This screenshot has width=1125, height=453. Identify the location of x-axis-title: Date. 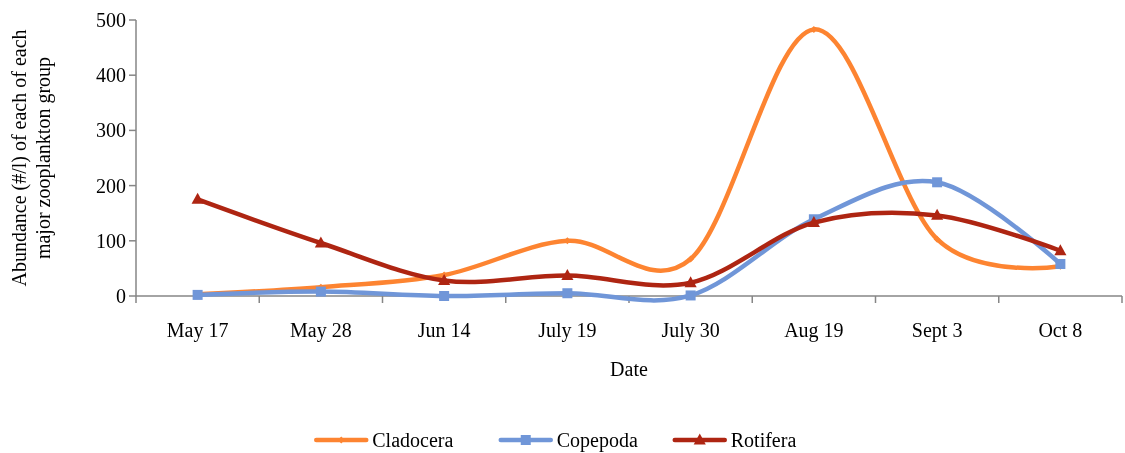
(629, 369).